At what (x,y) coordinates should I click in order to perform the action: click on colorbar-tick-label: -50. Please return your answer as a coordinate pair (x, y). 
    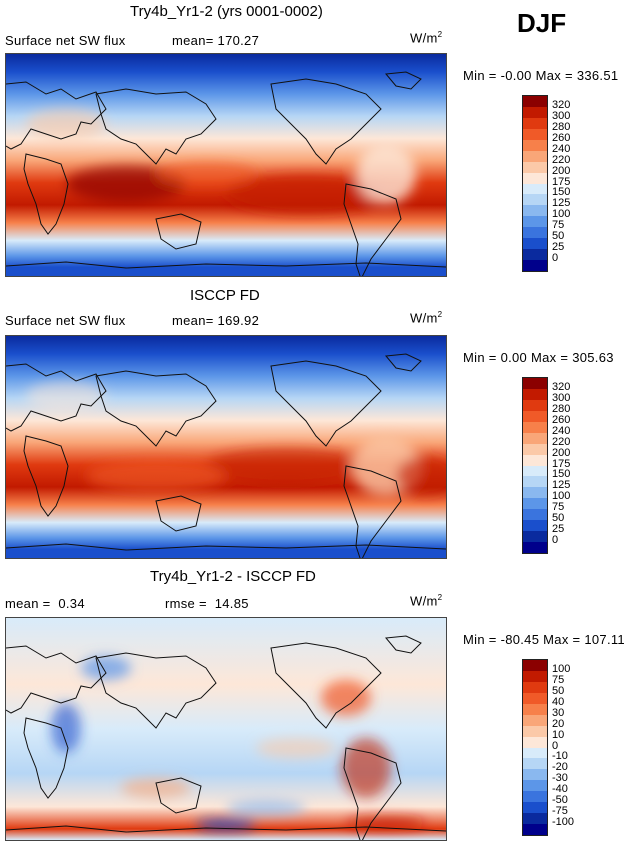
    Looking at the image, I should click on (560, 800).